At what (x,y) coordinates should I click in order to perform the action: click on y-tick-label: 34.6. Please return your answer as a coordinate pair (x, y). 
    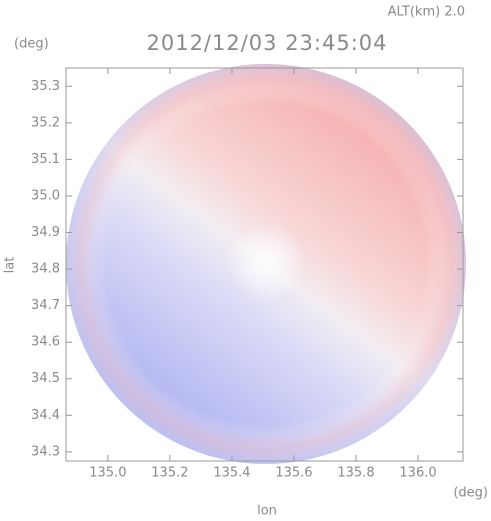
    Looking at the image, I should click on (45, 342).